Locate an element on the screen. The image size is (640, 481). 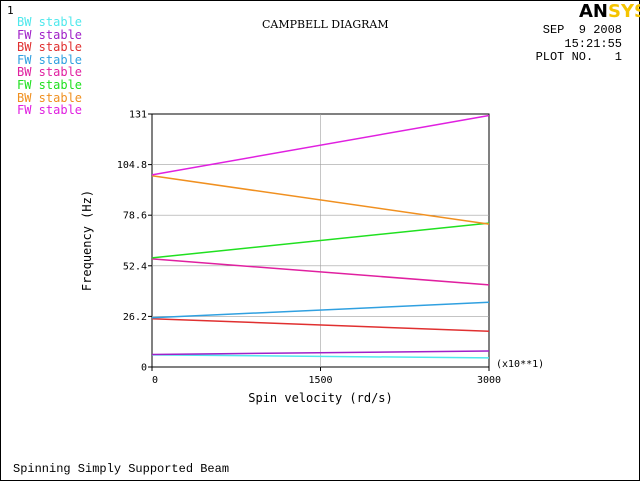
y-tick-label: 26.2 is located at coordinates (135, 317).